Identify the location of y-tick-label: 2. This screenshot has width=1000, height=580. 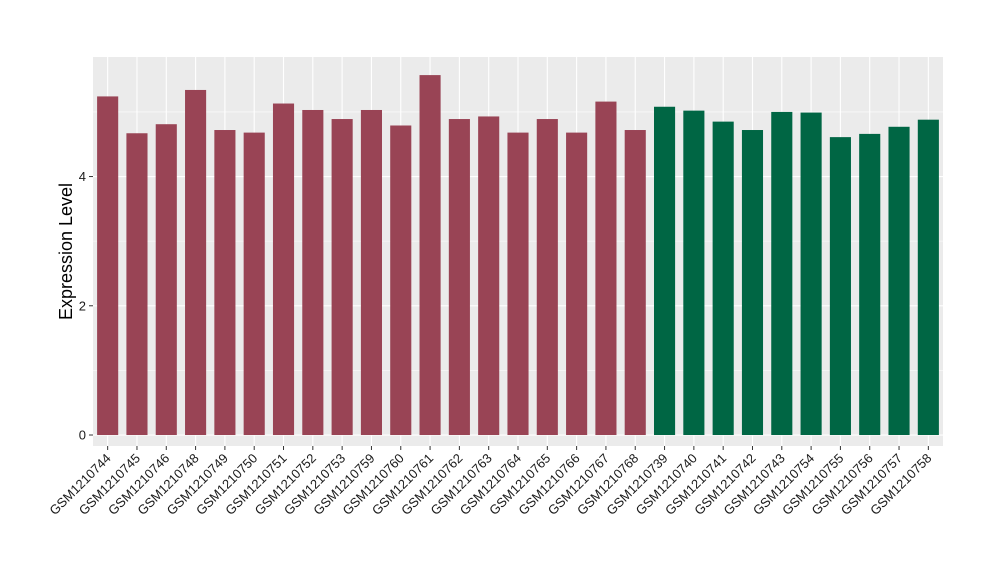
(82, 305).